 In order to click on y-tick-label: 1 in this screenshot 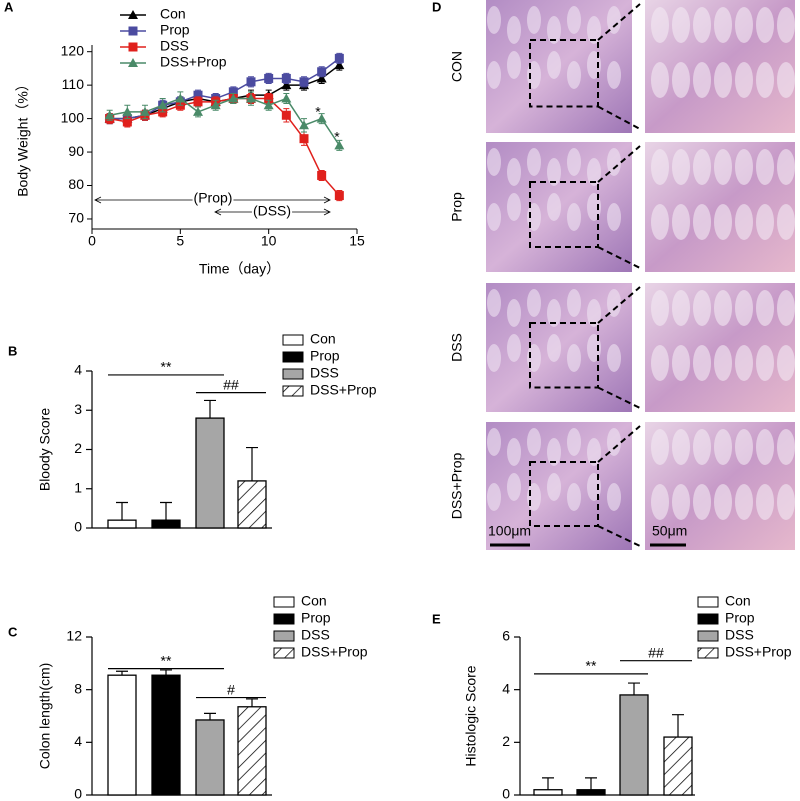, I will do `click(78, 487)`.